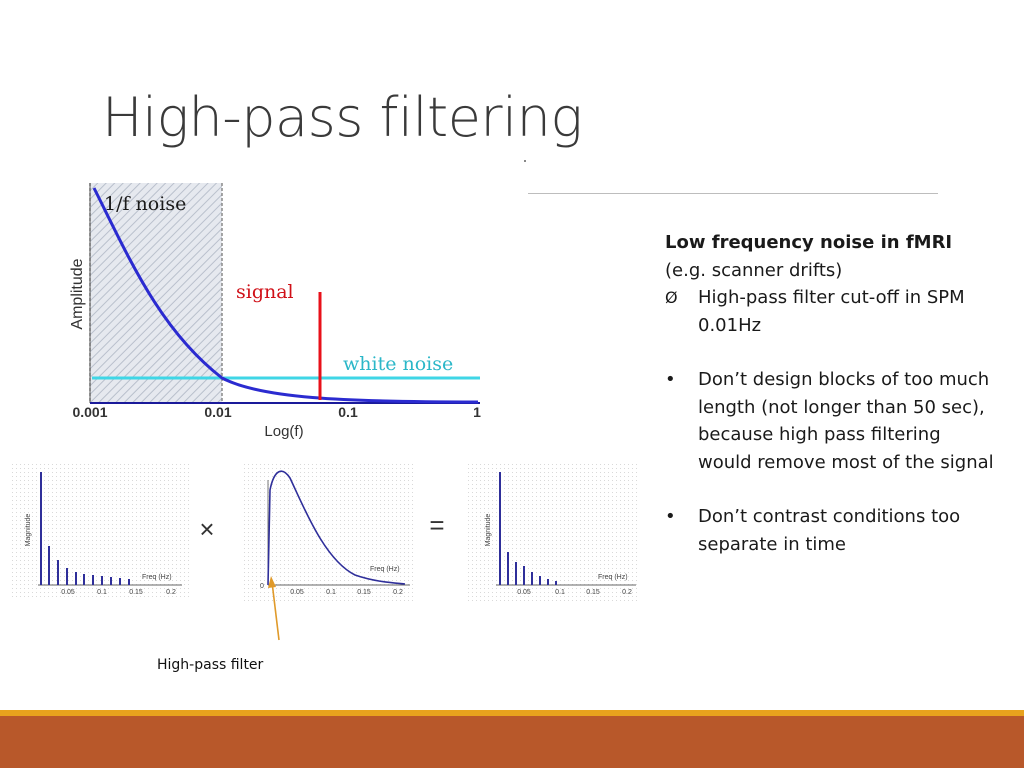 The width and height of the screenshot is (1024, 768). I want to click on input-spectrum-tick: 0.1, so click(102, 592).